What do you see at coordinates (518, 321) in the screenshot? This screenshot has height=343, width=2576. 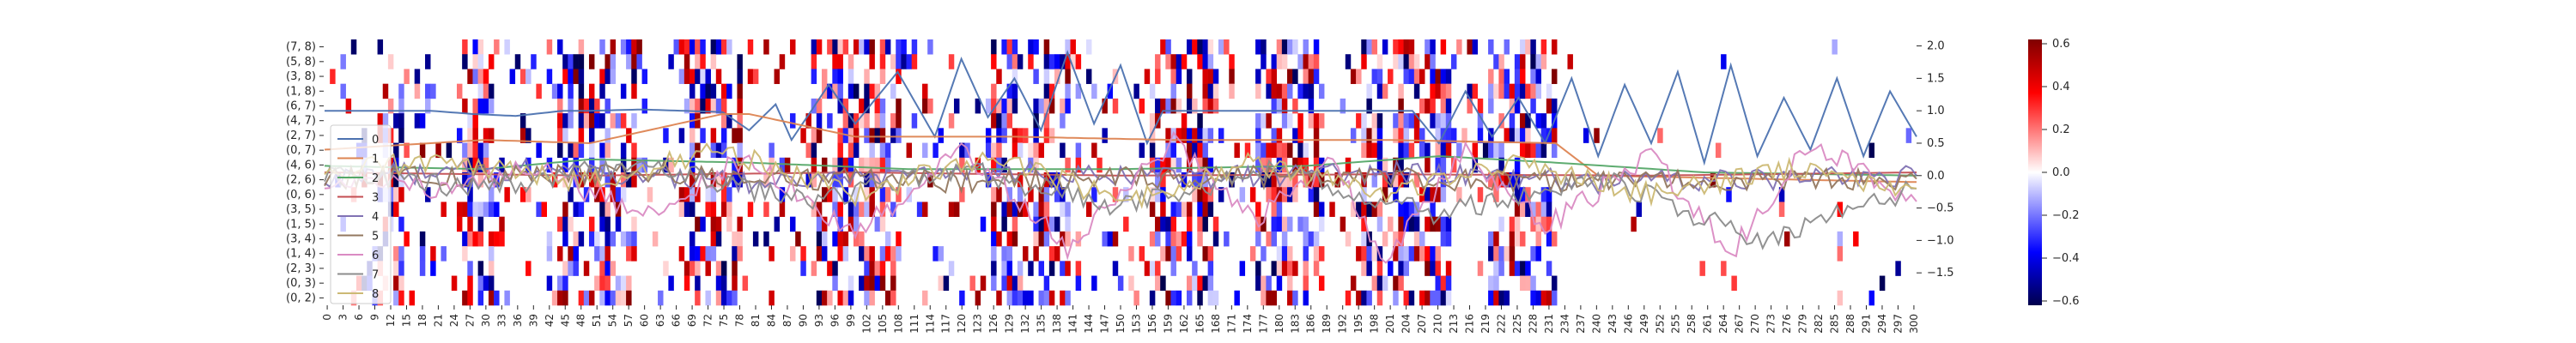 I see `x-tick-label: 36` at bounding box center [518, 321].